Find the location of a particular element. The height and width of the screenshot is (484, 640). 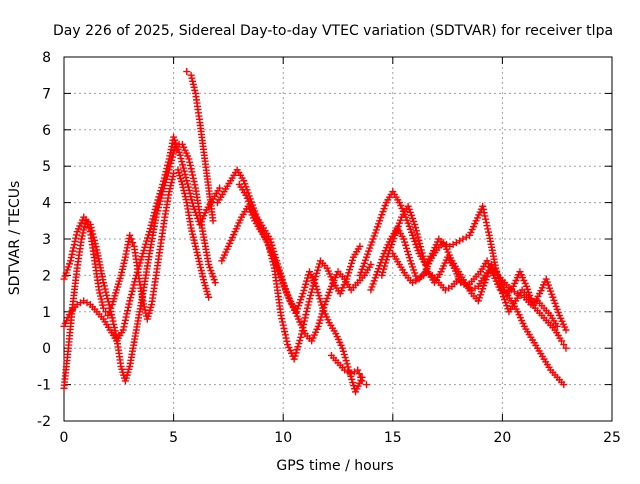

y-tick-label: 0 is located at coordinates (46, 349).